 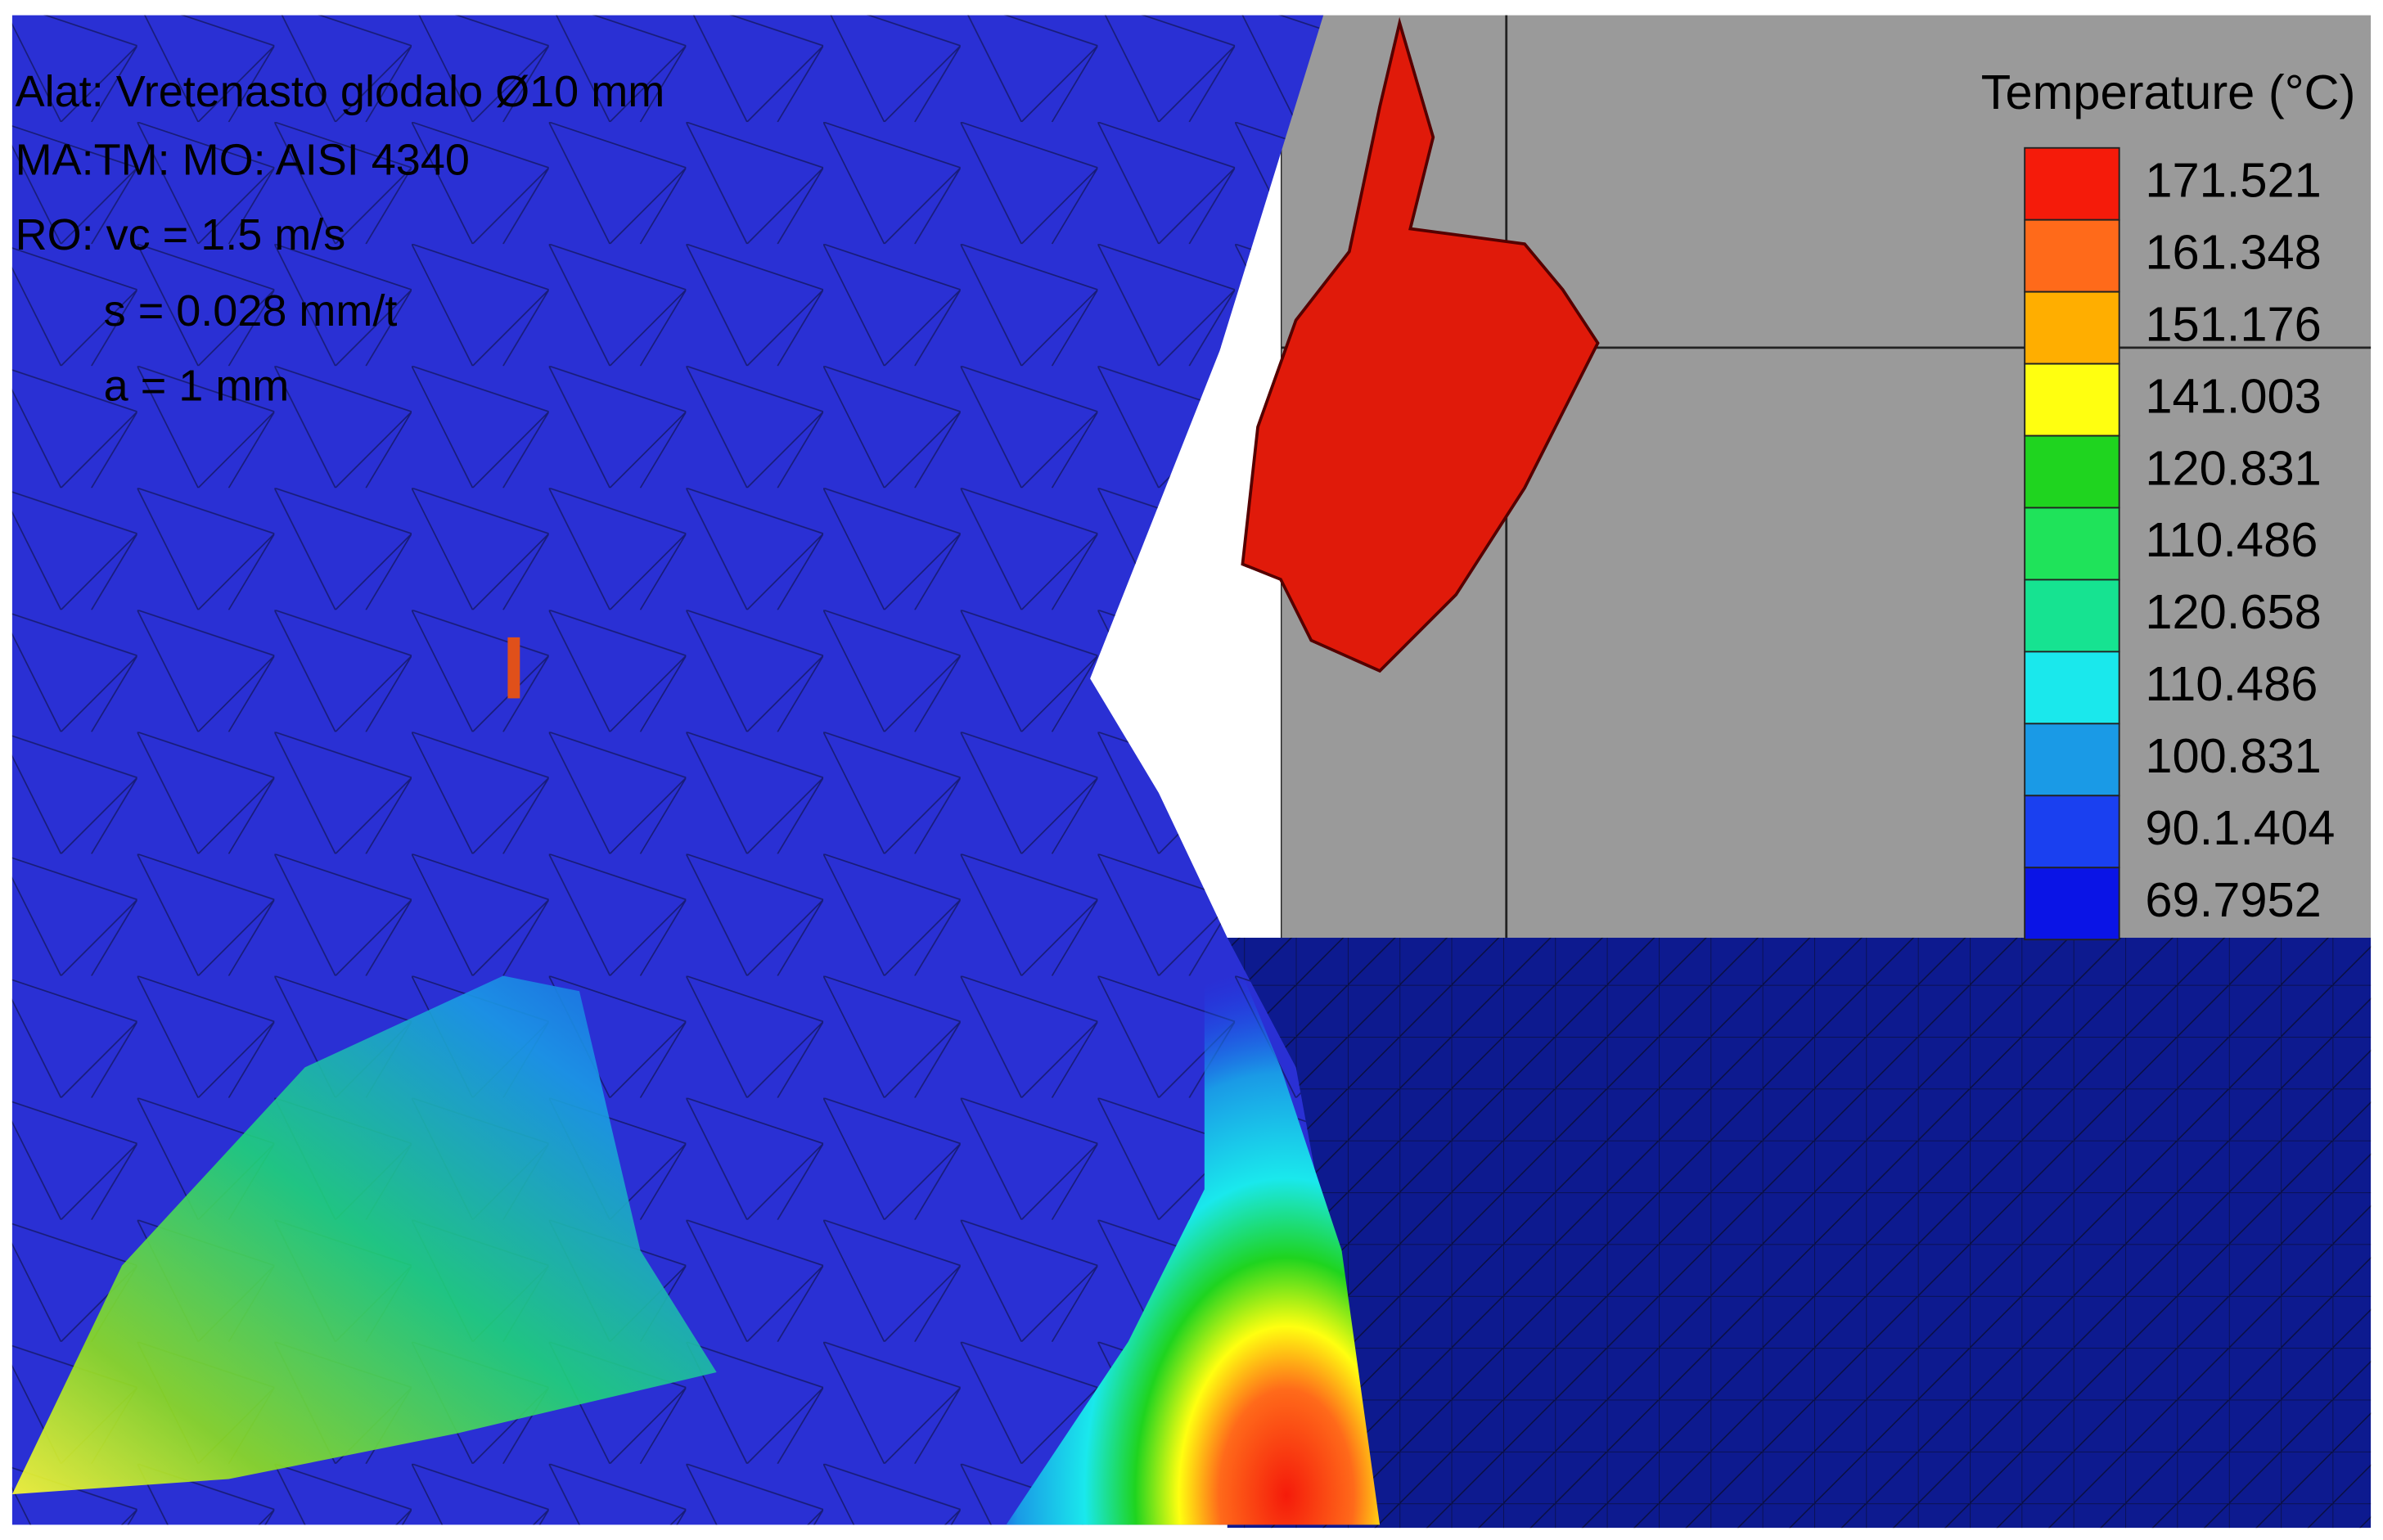 I want to click on hot-zone-edge, so click(x=1193, y=1231).